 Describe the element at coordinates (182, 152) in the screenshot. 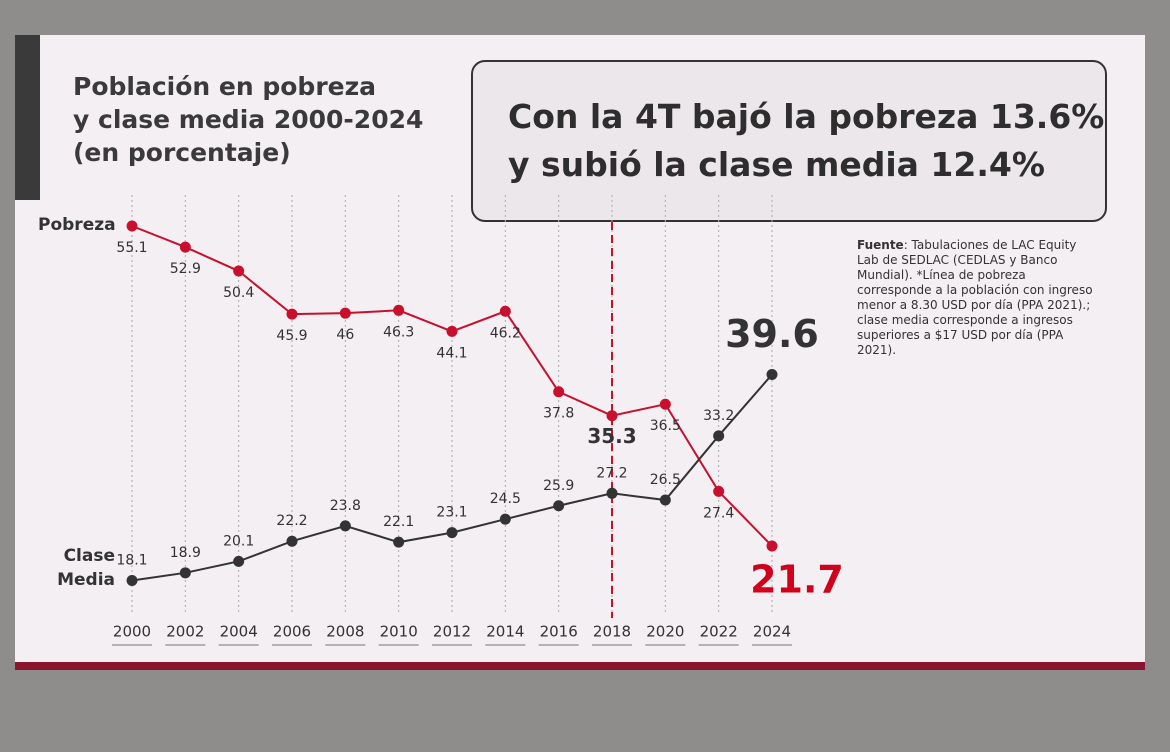

I see `title-line: (en porcentaje)` at that location.